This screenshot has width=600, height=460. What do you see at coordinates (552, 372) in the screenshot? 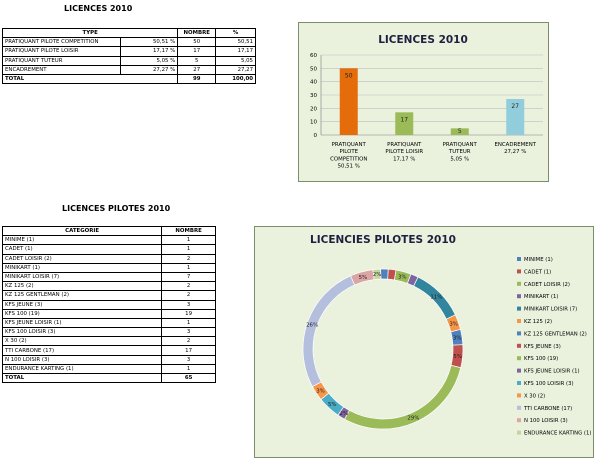
I see `legend-entry: KFS JEUNE LOISIR (1)` at bounding box center [552, 372].